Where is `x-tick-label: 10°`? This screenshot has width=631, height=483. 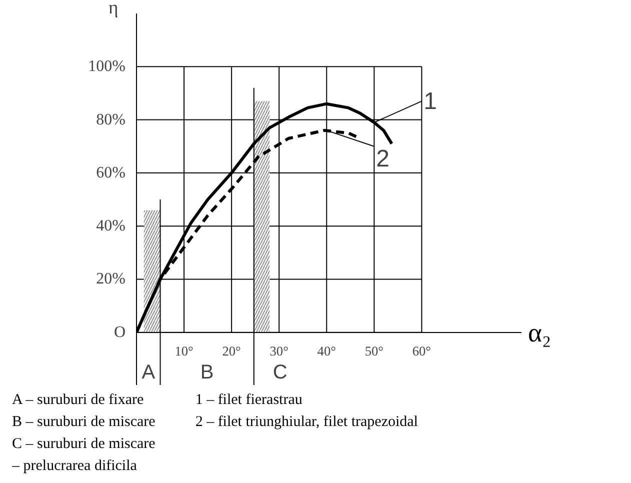
x-tick-label: 10° is located at coordinates (184, 350).